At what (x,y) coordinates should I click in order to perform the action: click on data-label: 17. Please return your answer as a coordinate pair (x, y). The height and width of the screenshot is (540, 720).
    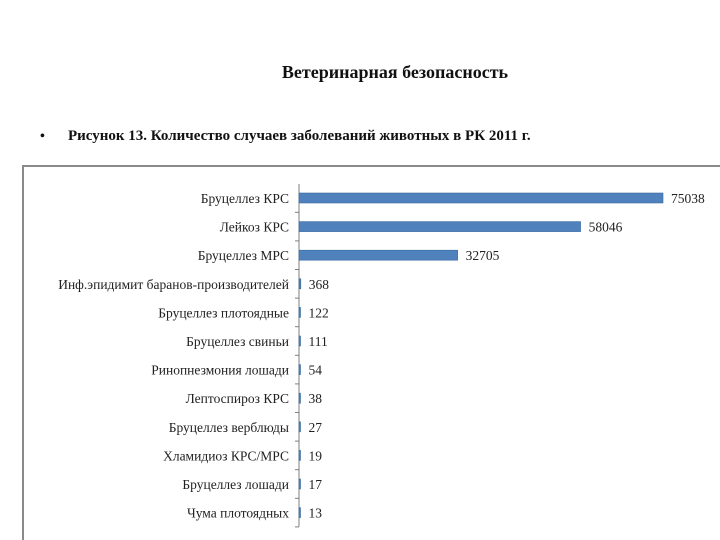
    Looking at the image, I should click on (316, 484).